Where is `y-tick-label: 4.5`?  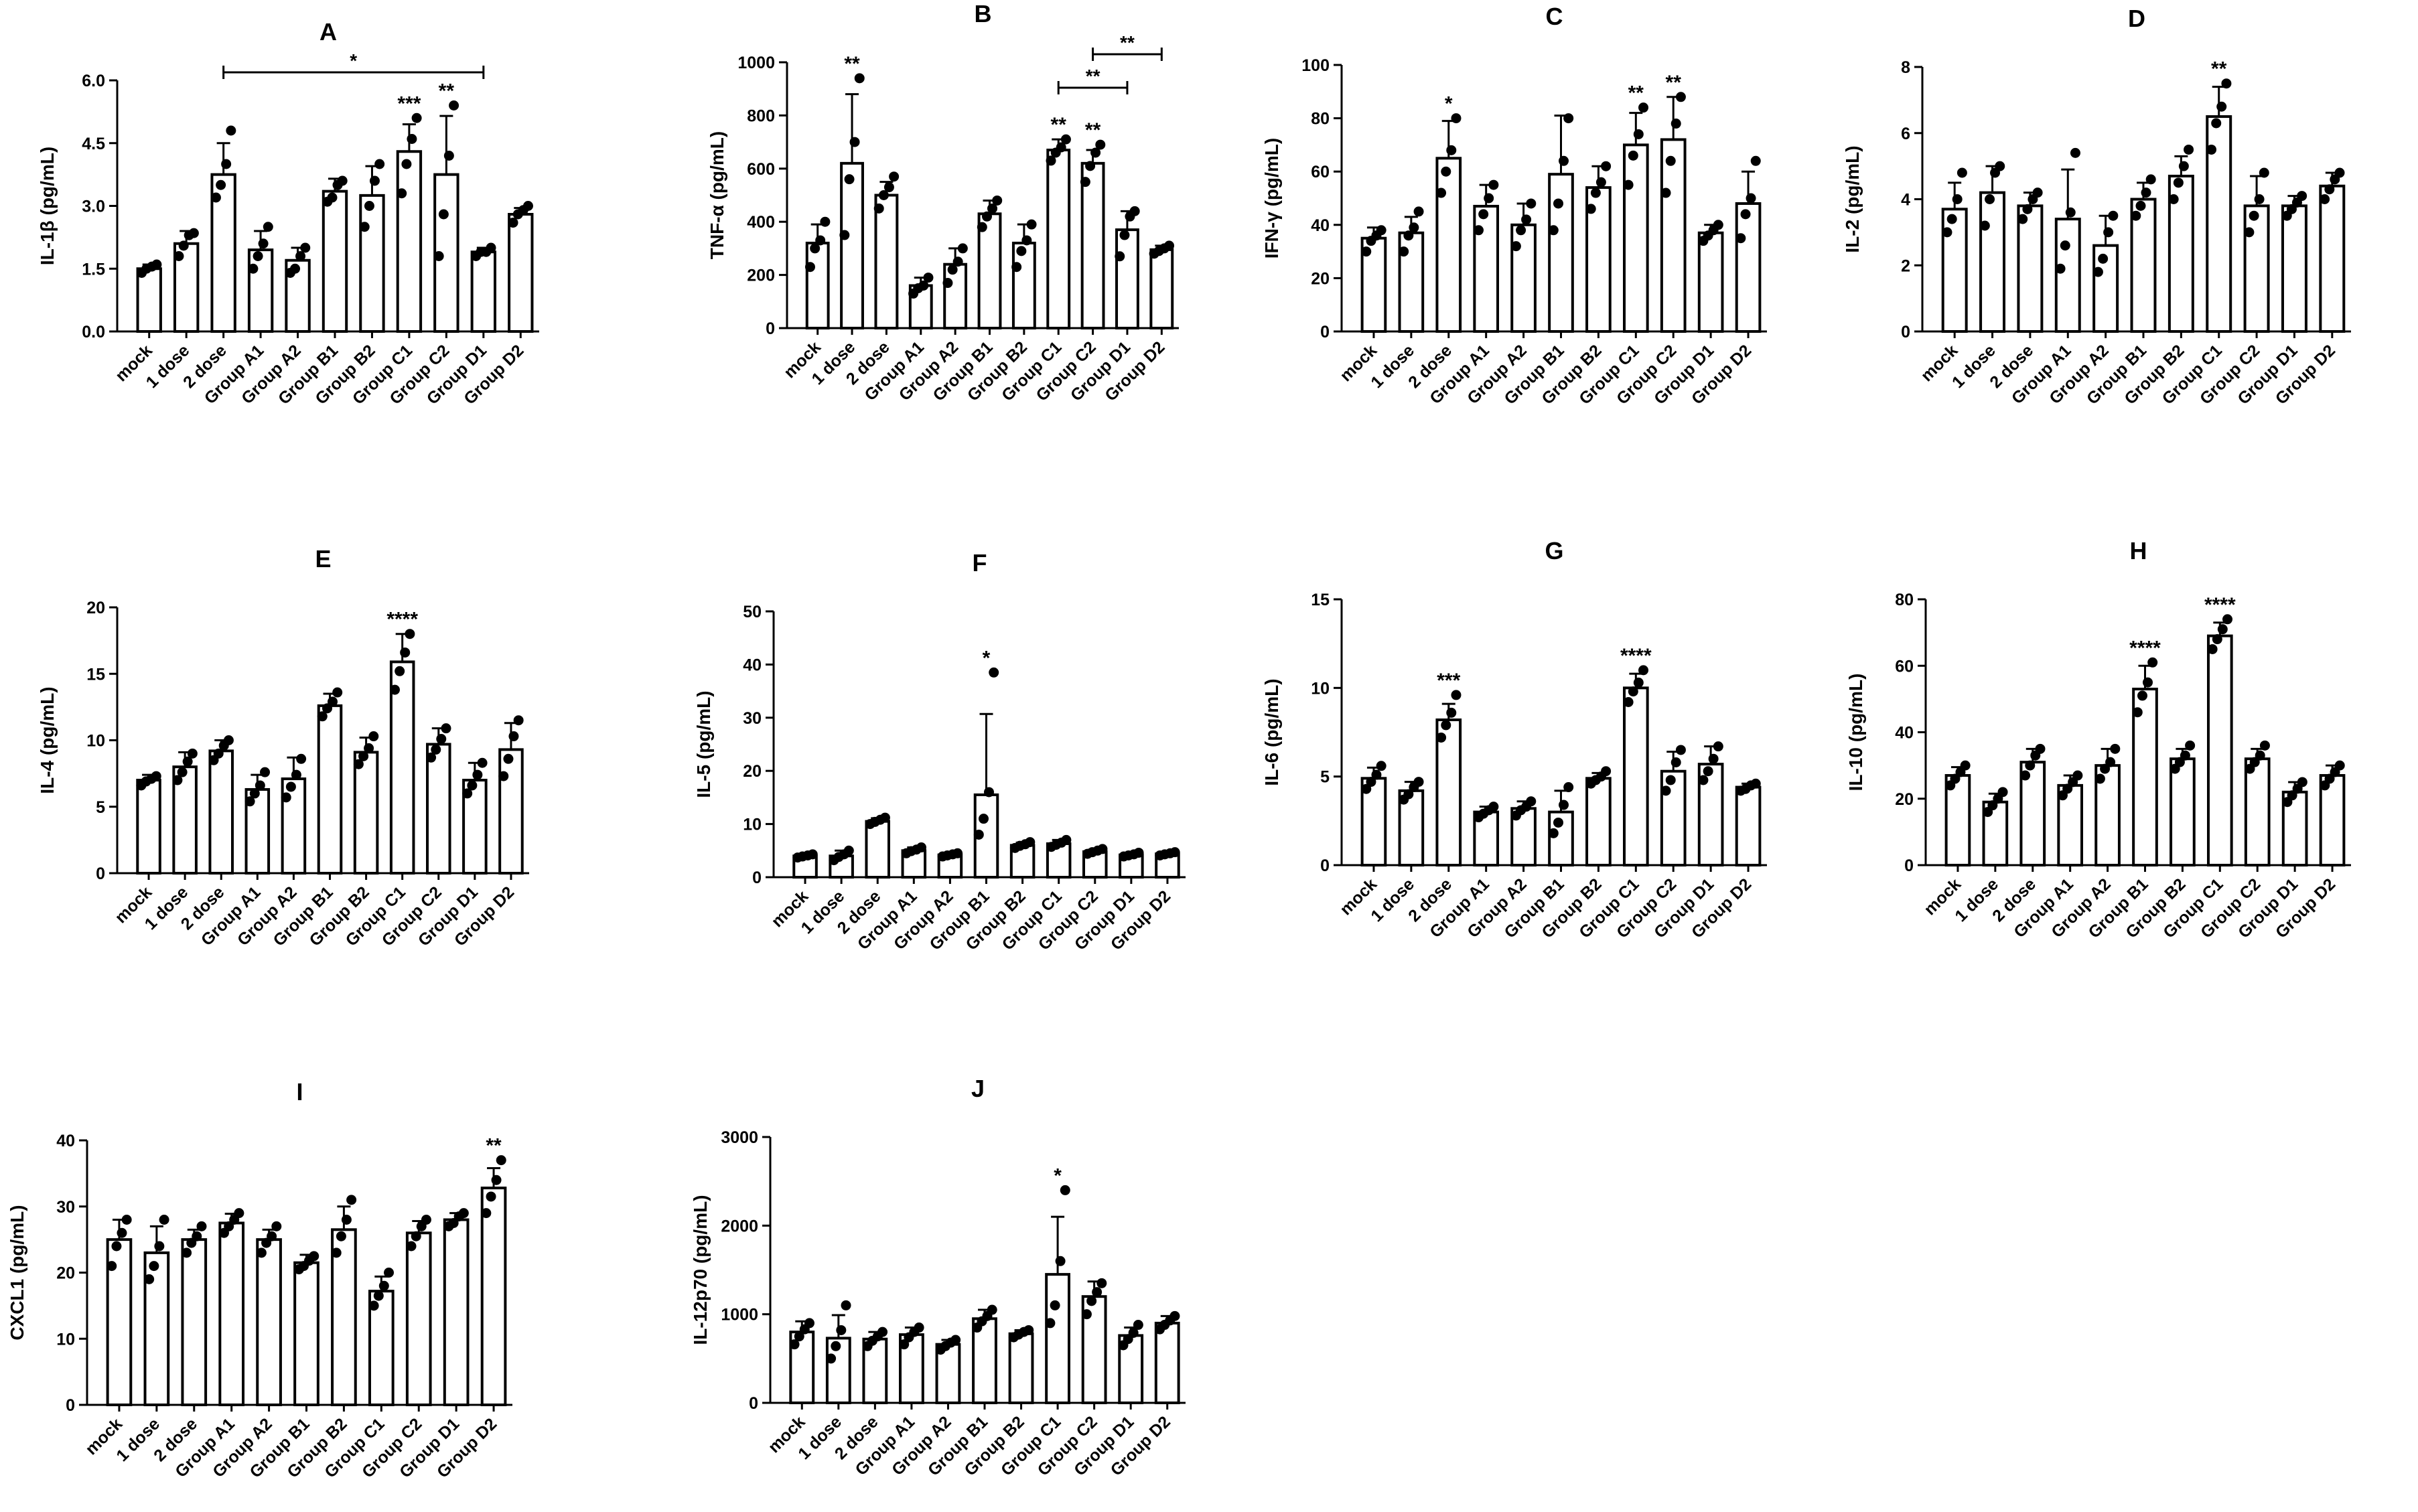 y-tick-label: 4.5 is located at coordinates (93, 144).